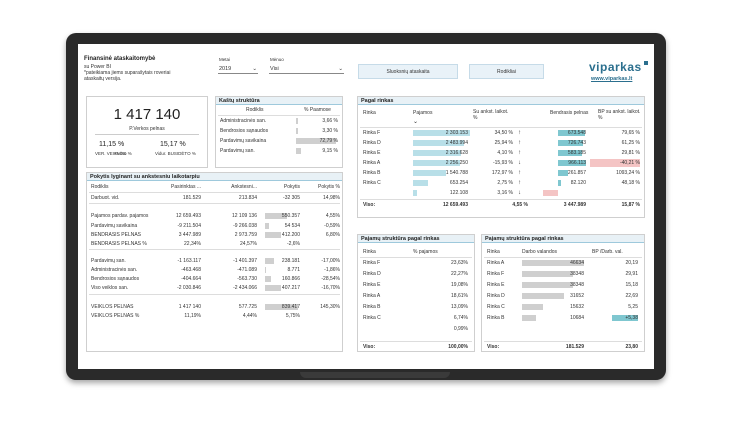  I want to click on change-row-cell: 14,98%, so click(331, 198).